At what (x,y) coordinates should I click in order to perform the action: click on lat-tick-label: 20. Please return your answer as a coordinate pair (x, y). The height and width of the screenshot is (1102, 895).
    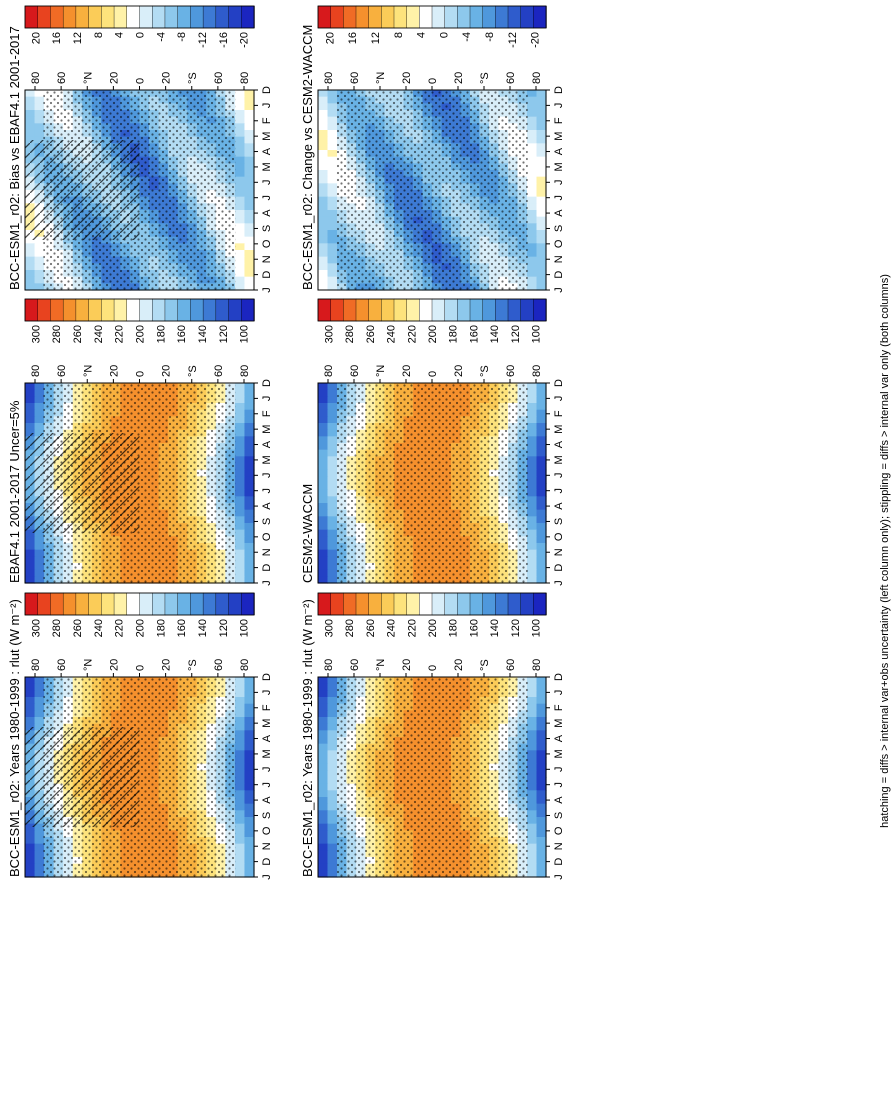
    Looking at the image, I should click on (459, 665).